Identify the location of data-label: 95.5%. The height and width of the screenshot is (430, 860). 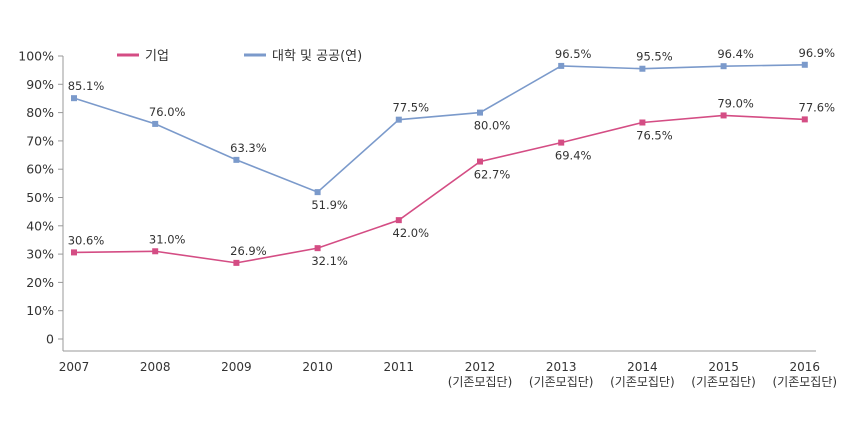
(654, 57).